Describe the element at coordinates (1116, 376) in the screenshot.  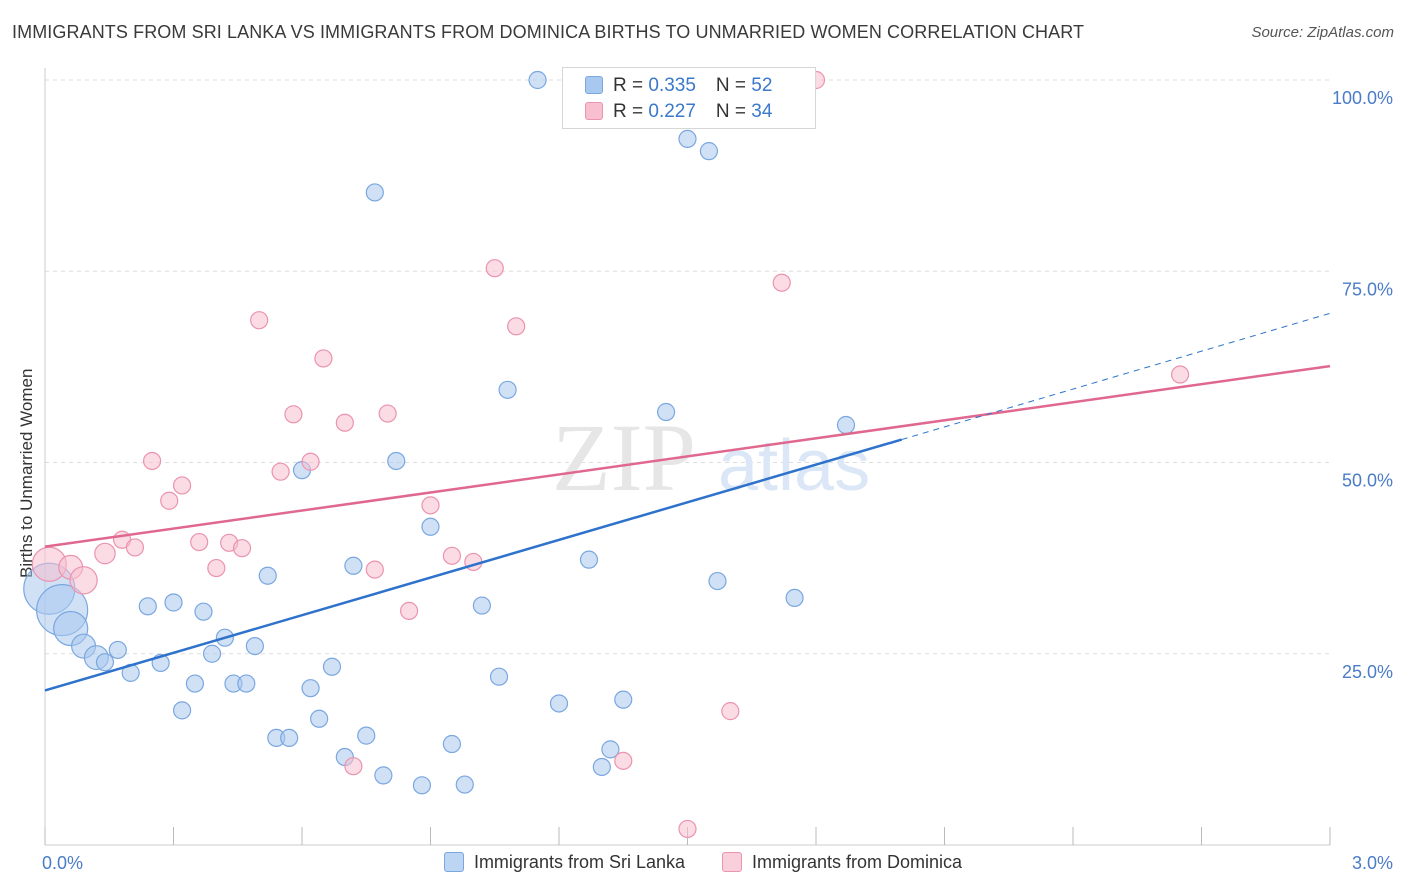
I see `sri-lanka-trend-extension` at that location.